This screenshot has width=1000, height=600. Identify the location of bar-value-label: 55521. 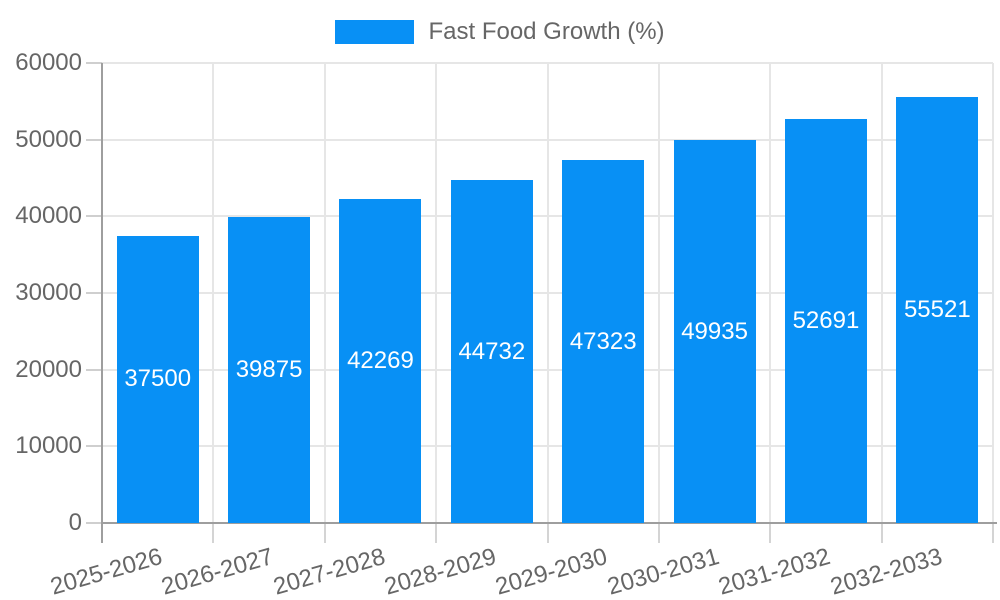
(937, 310).